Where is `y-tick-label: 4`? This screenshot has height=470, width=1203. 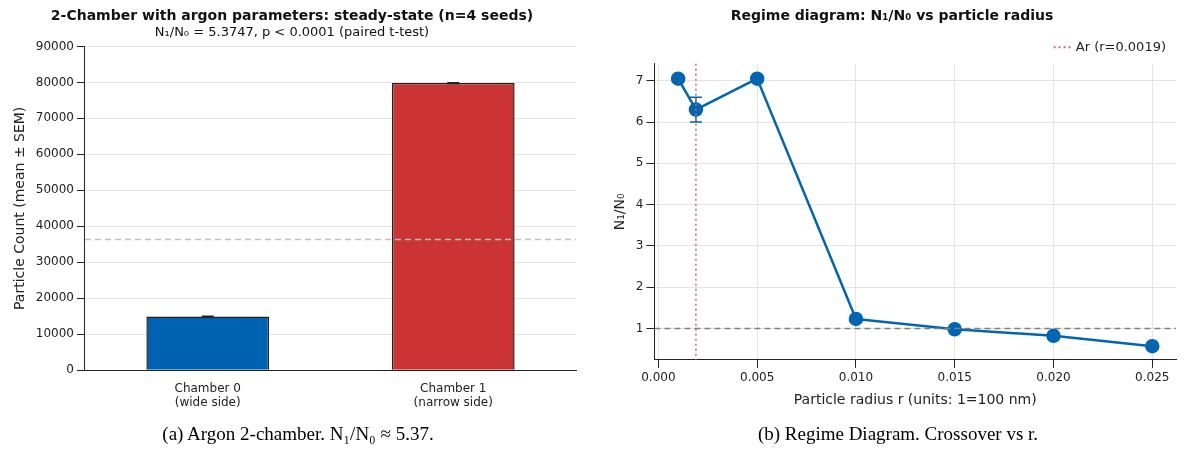
y-tick-label: 4 is located at coordinates (639, 203).